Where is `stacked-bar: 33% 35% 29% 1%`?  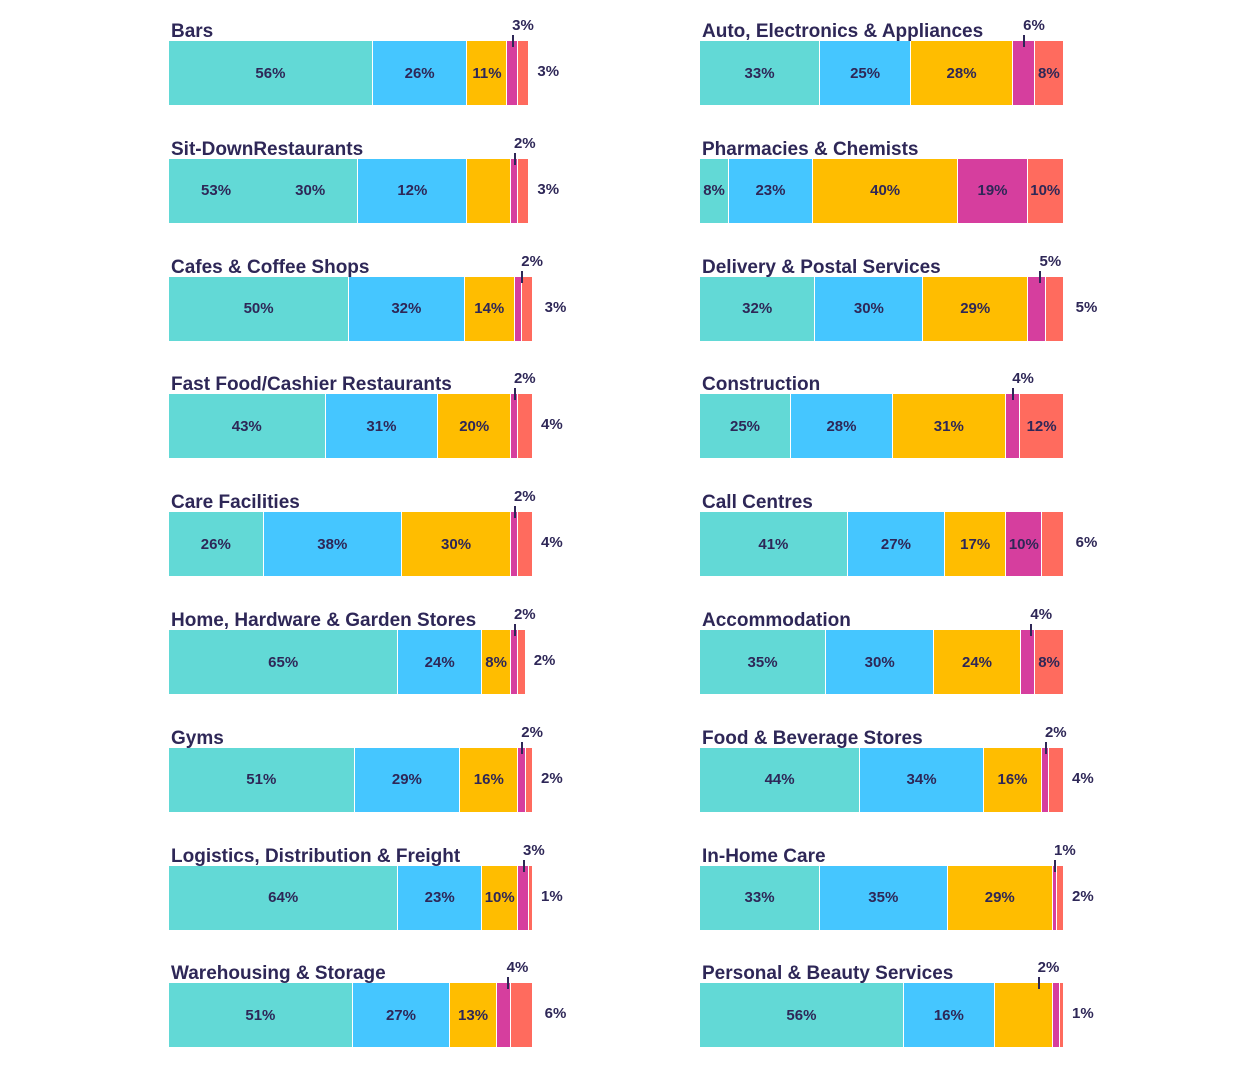 stacked-bar: 33% 35% 29% 1% is located at coordinates (888, 886).